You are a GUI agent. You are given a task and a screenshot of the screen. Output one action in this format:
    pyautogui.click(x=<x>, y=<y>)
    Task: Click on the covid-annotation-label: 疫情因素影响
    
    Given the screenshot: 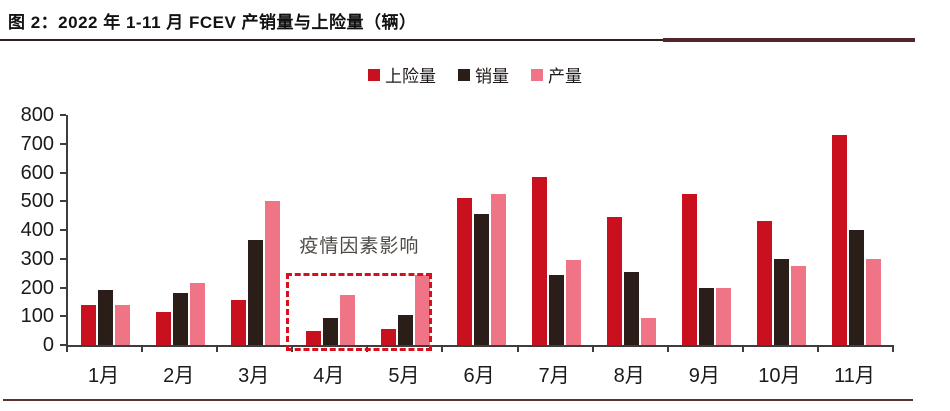 What is the action you would take?
    pyautogui.click(x=359, y=247)
    